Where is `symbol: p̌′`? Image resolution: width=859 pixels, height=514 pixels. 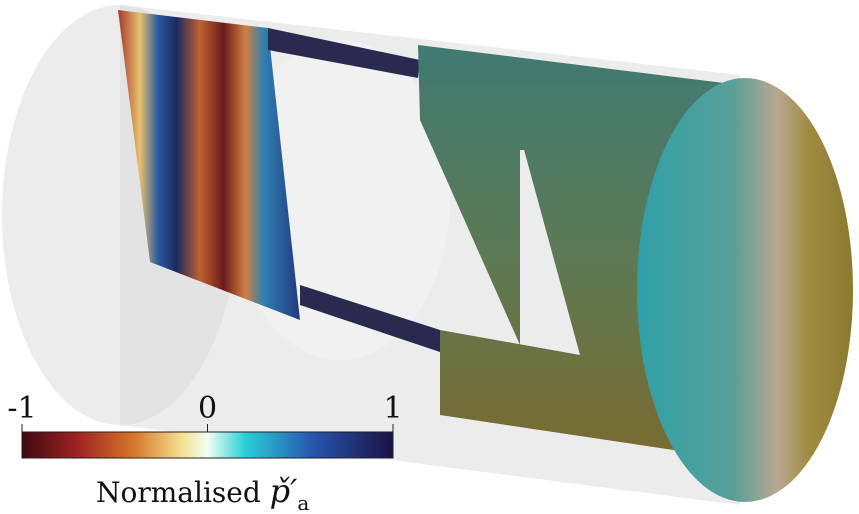 symbol: p̌′ is located at coordinates (284, 491).